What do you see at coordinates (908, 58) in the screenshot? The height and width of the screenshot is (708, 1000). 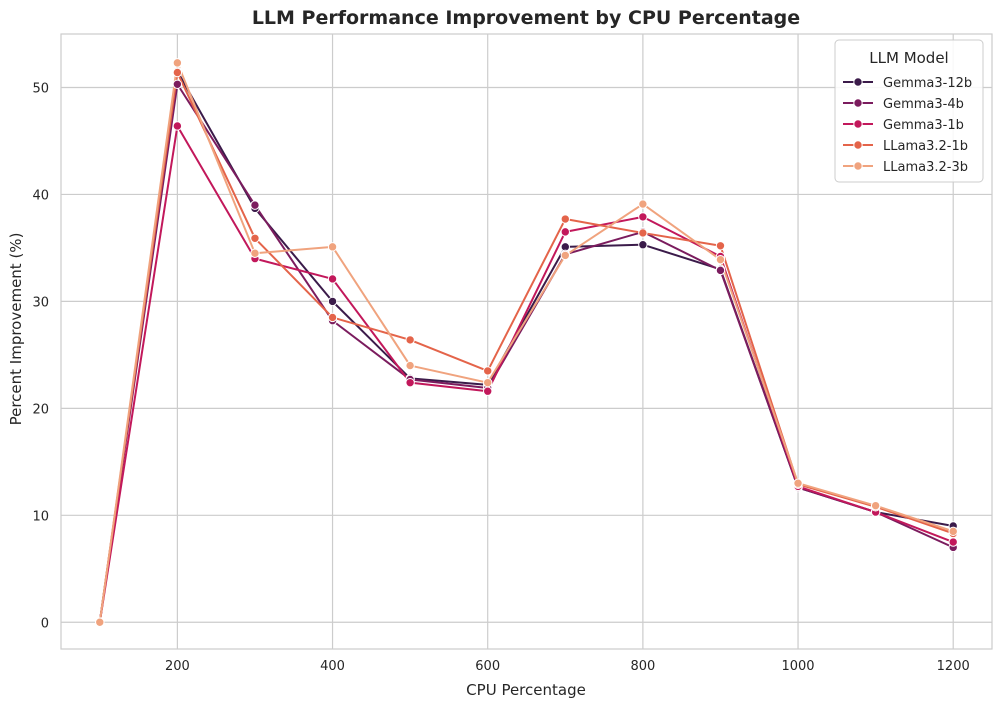 I see `legend-title: LLM Model` at bounding box center [908, 58].